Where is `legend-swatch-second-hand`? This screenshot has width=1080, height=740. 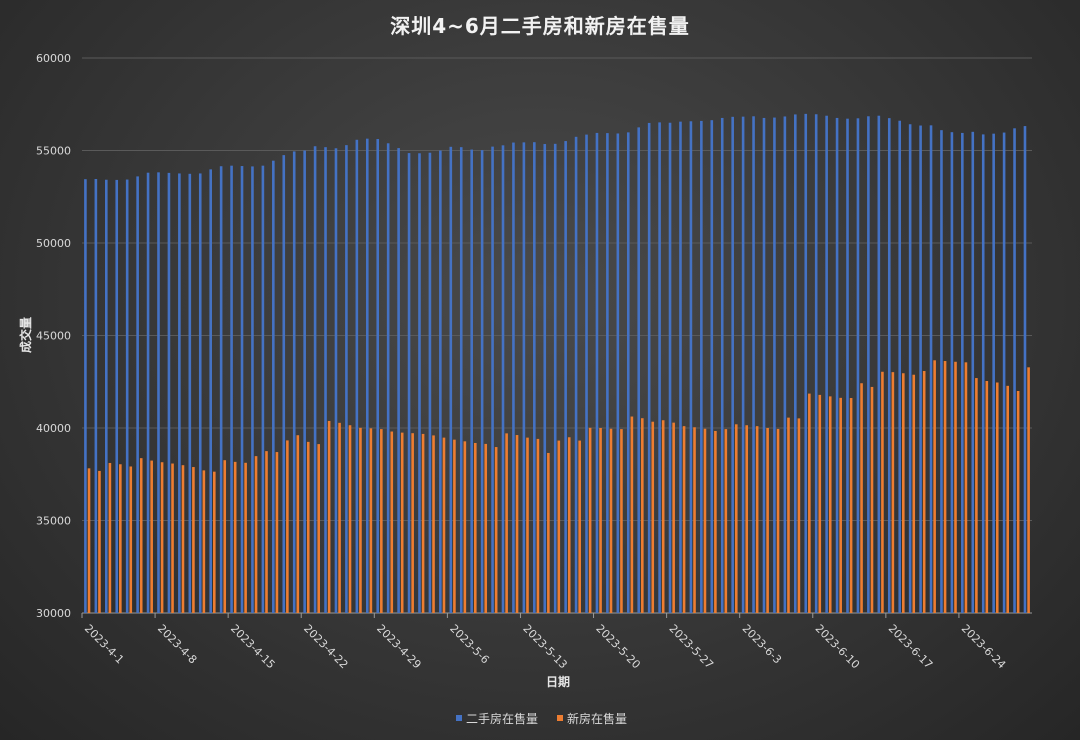 legend-swatch-second-hand is located at coordinates (459, 718).